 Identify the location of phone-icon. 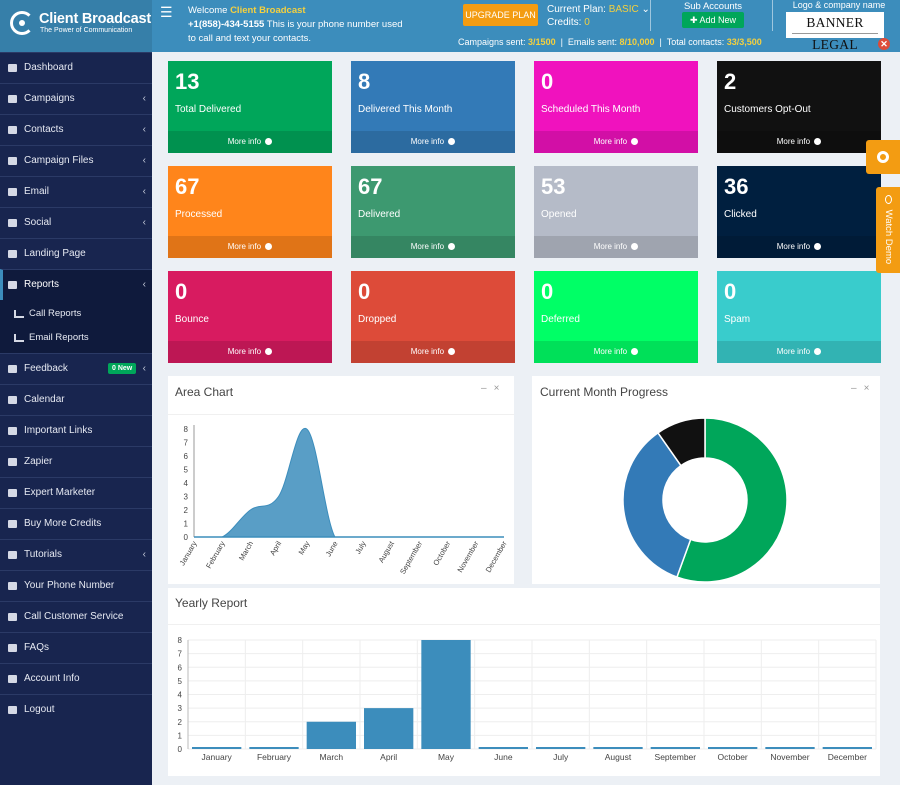
(12, 617).